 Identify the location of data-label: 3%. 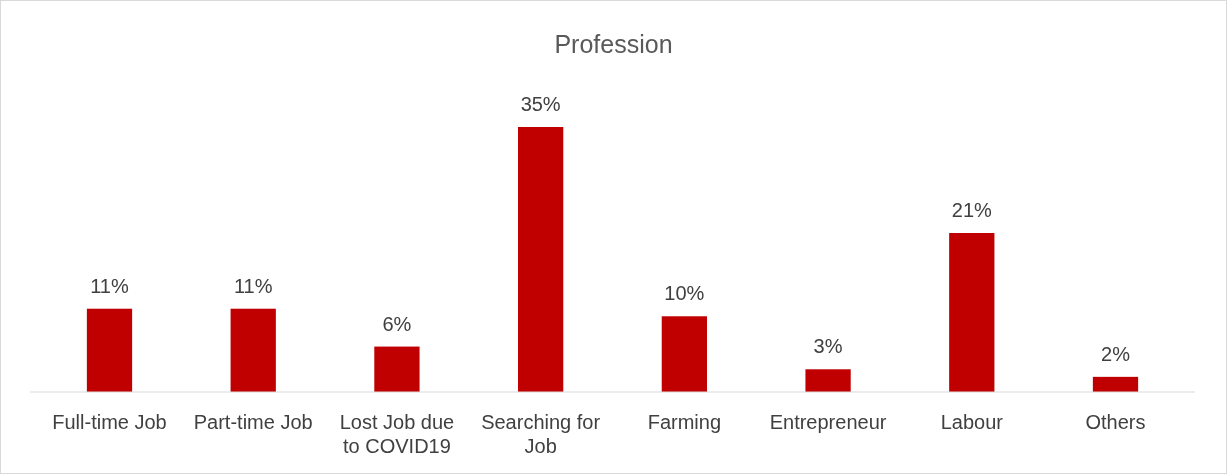
(828, 346).